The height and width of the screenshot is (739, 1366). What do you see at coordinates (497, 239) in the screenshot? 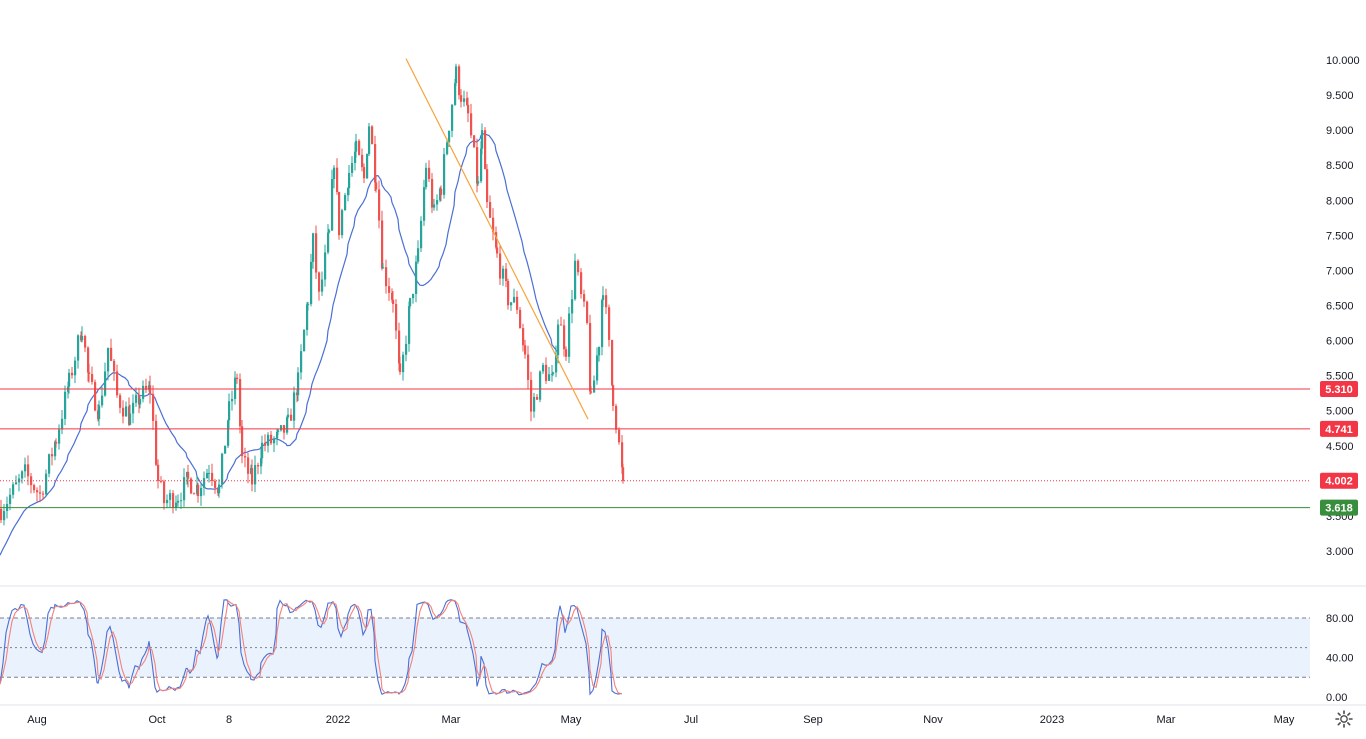
I see `trendline` at bounding box center [497, 239].